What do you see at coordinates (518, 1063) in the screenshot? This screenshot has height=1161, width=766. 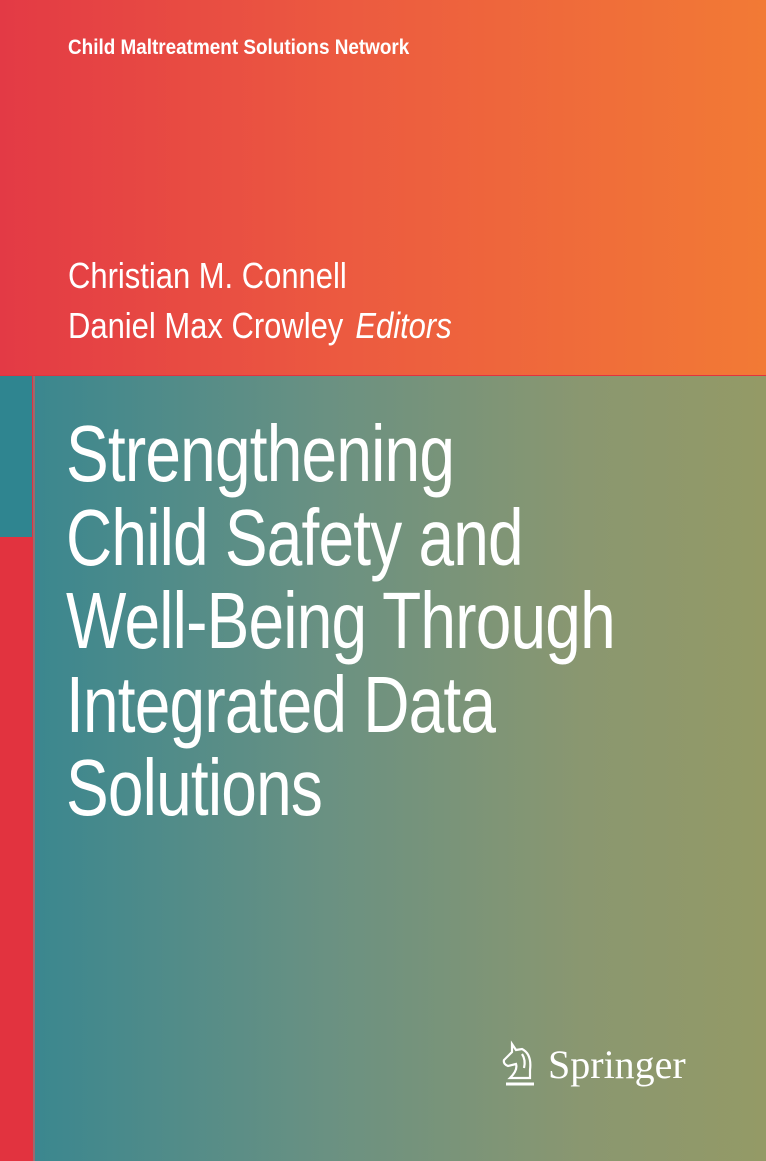 I see `springer-horse-icon` at bounding box center [518, 1063].